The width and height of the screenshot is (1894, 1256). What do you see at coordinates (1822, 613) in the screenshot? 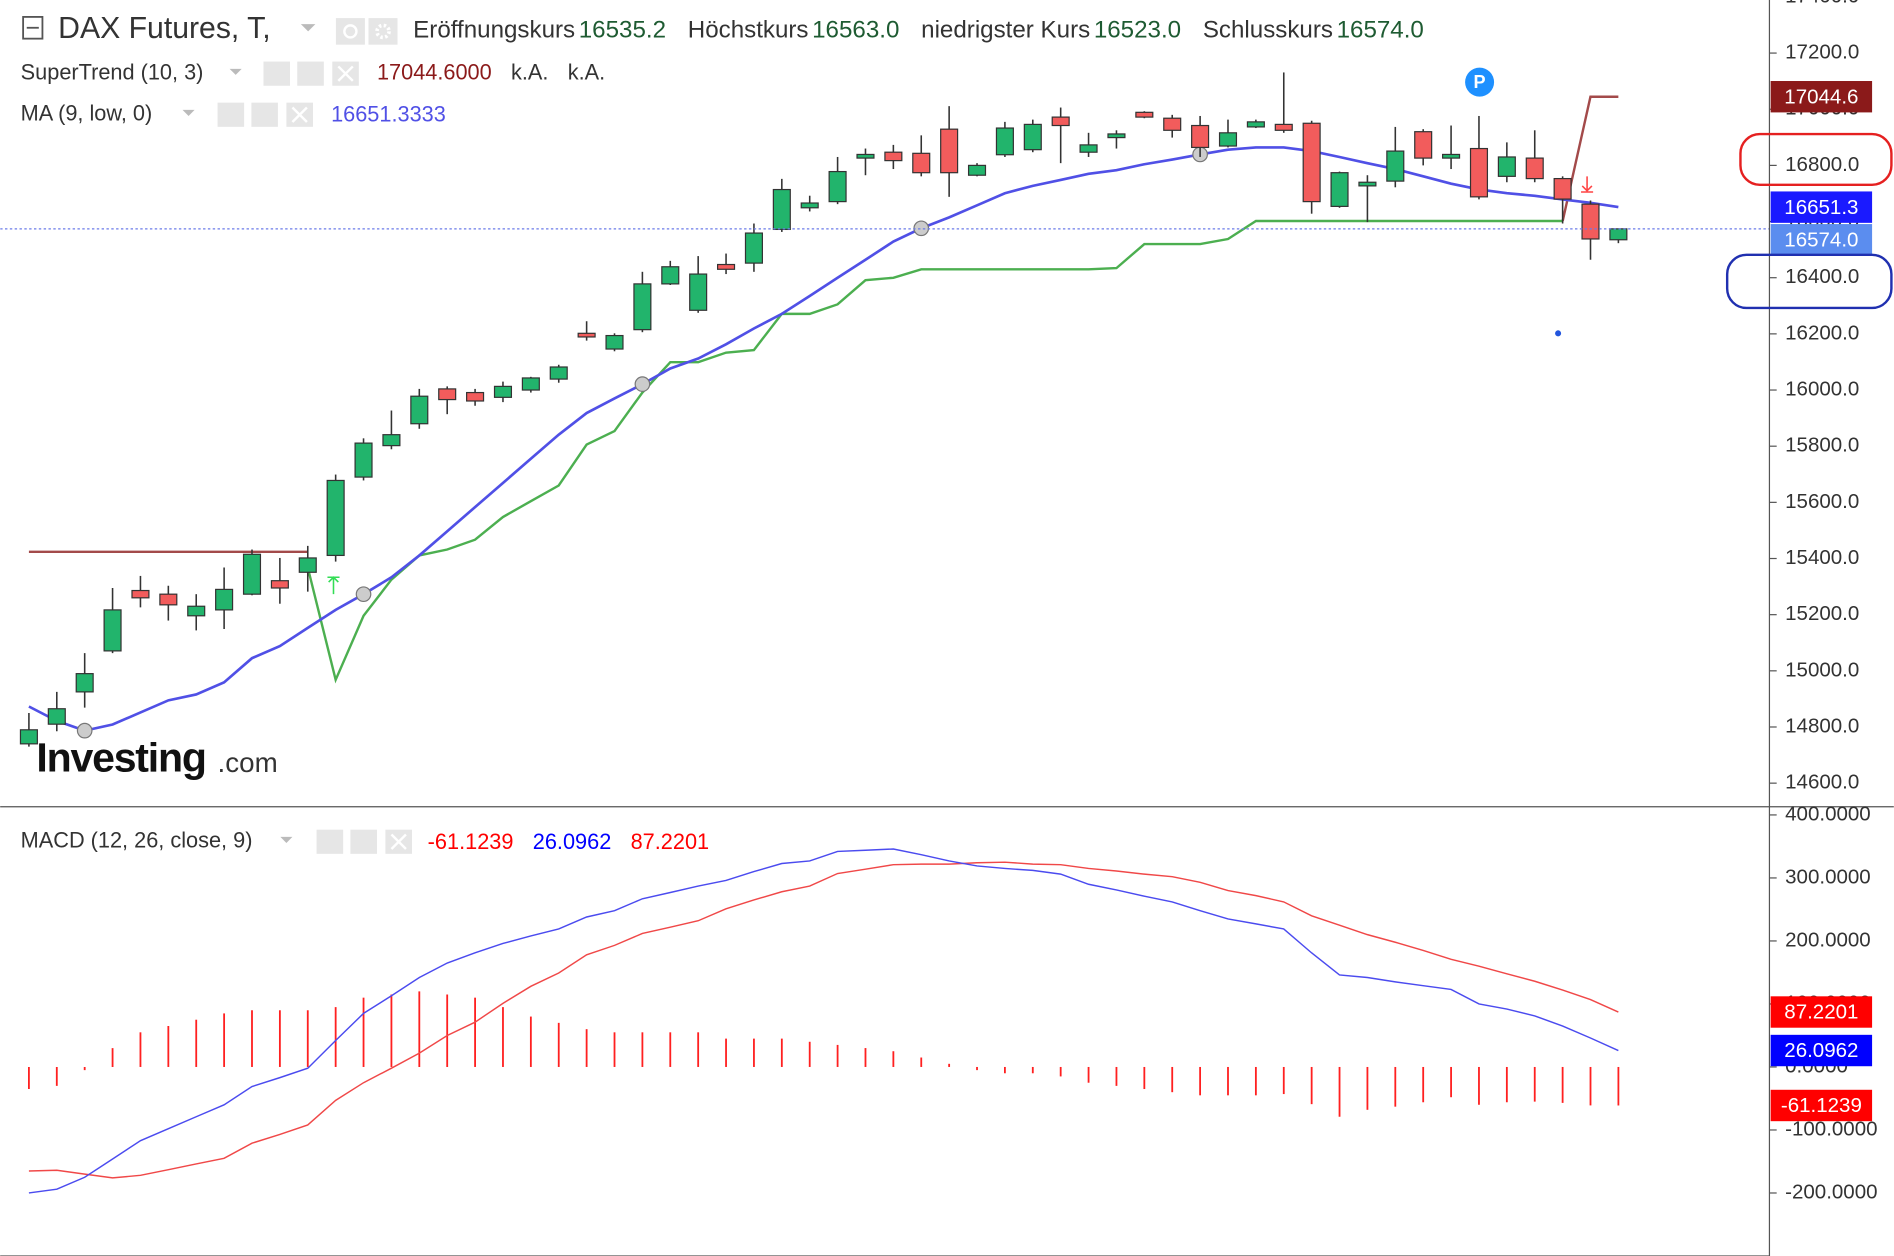
I see `y-tick-label: 15200.0` at bounding box center [1822, 613].